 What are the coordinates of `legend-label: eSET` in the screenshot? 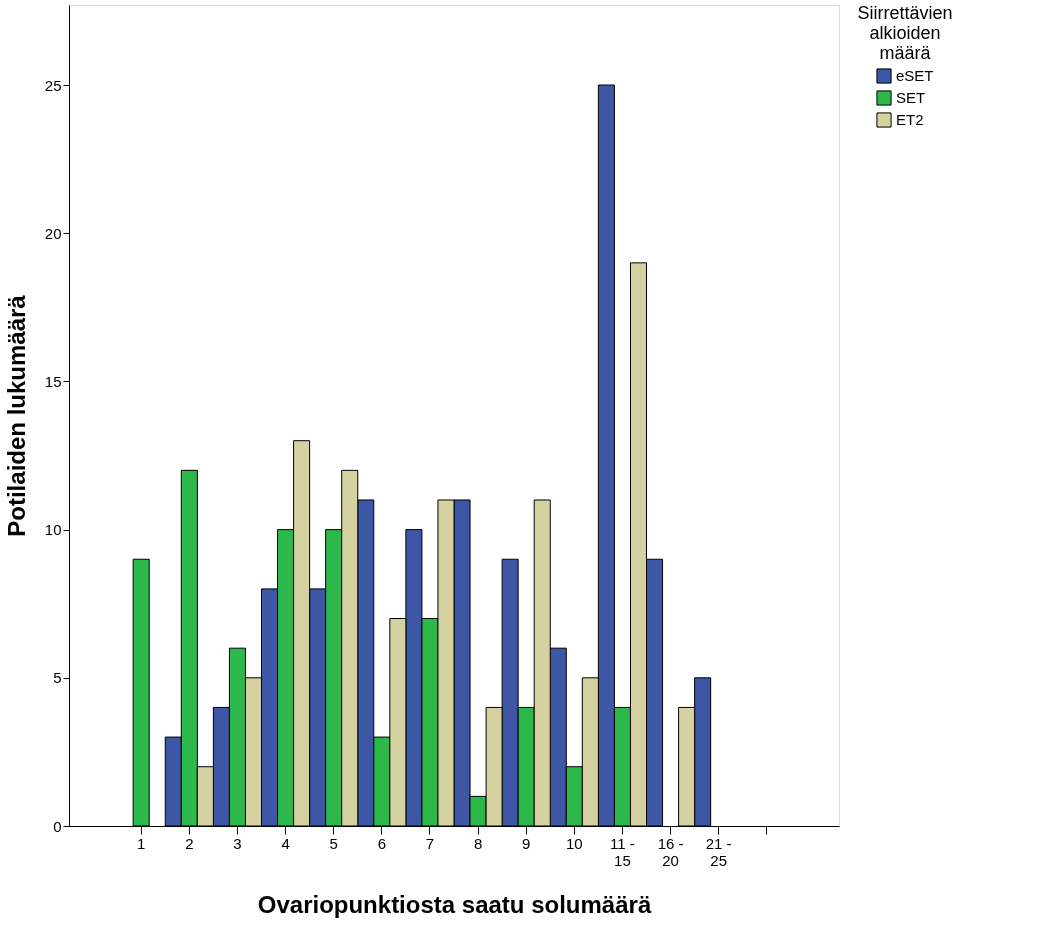 It's located at (915, 75).